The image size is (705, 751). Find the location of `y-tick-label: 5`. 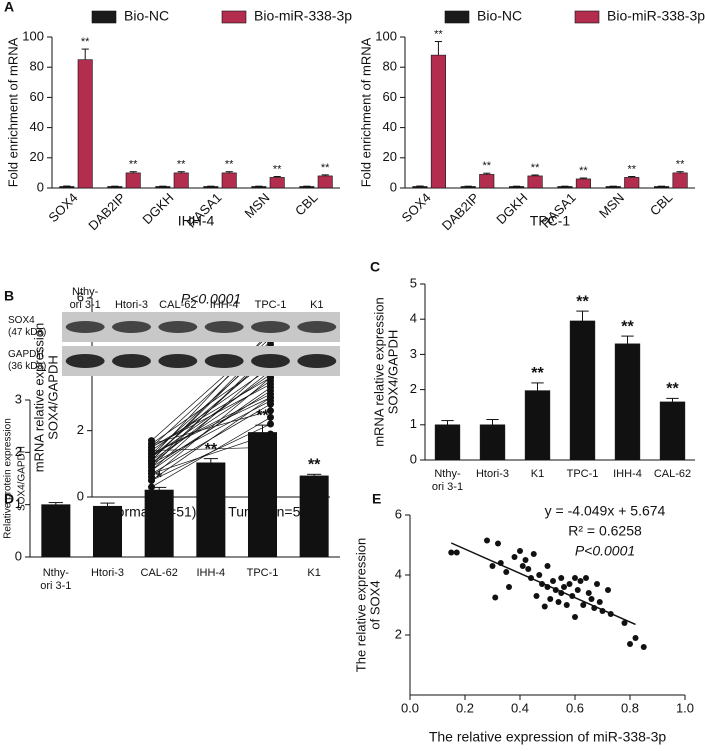

y-tick-label: 5 is located at coordinates (413, 282).